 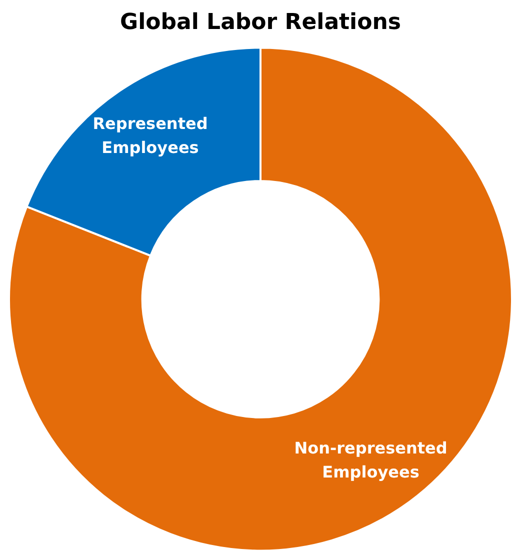 I want to click on chart-title: Global Labor Relations, so click(x=260, y=22).